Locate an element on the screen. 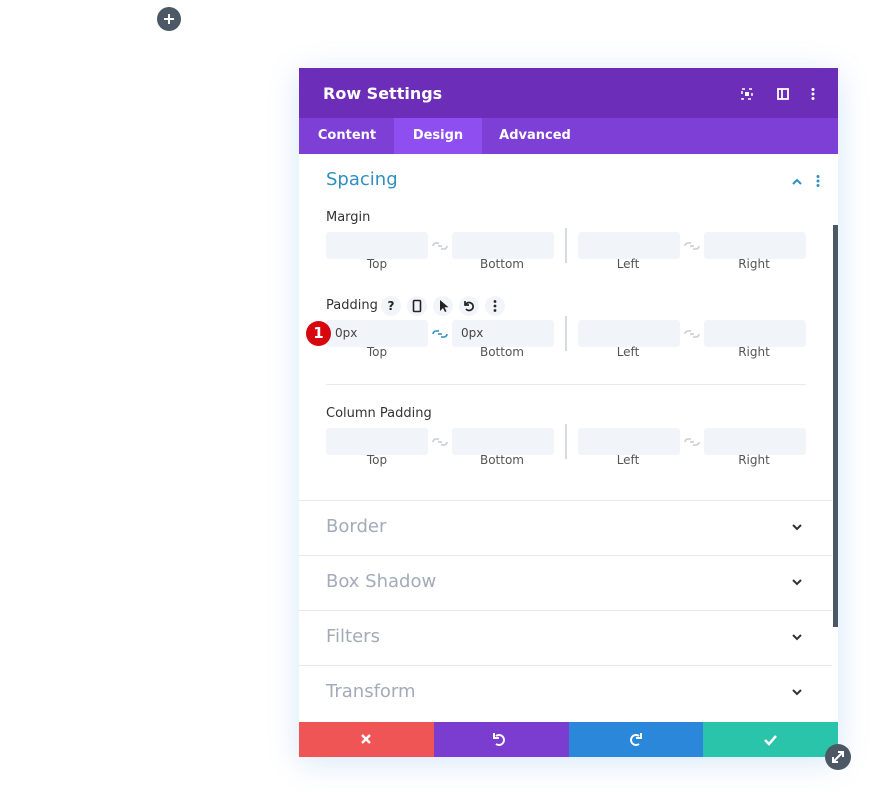 The width and height of the screenshot is (880, 791). field-label: Column Padding is located at coordinates (379, 413).